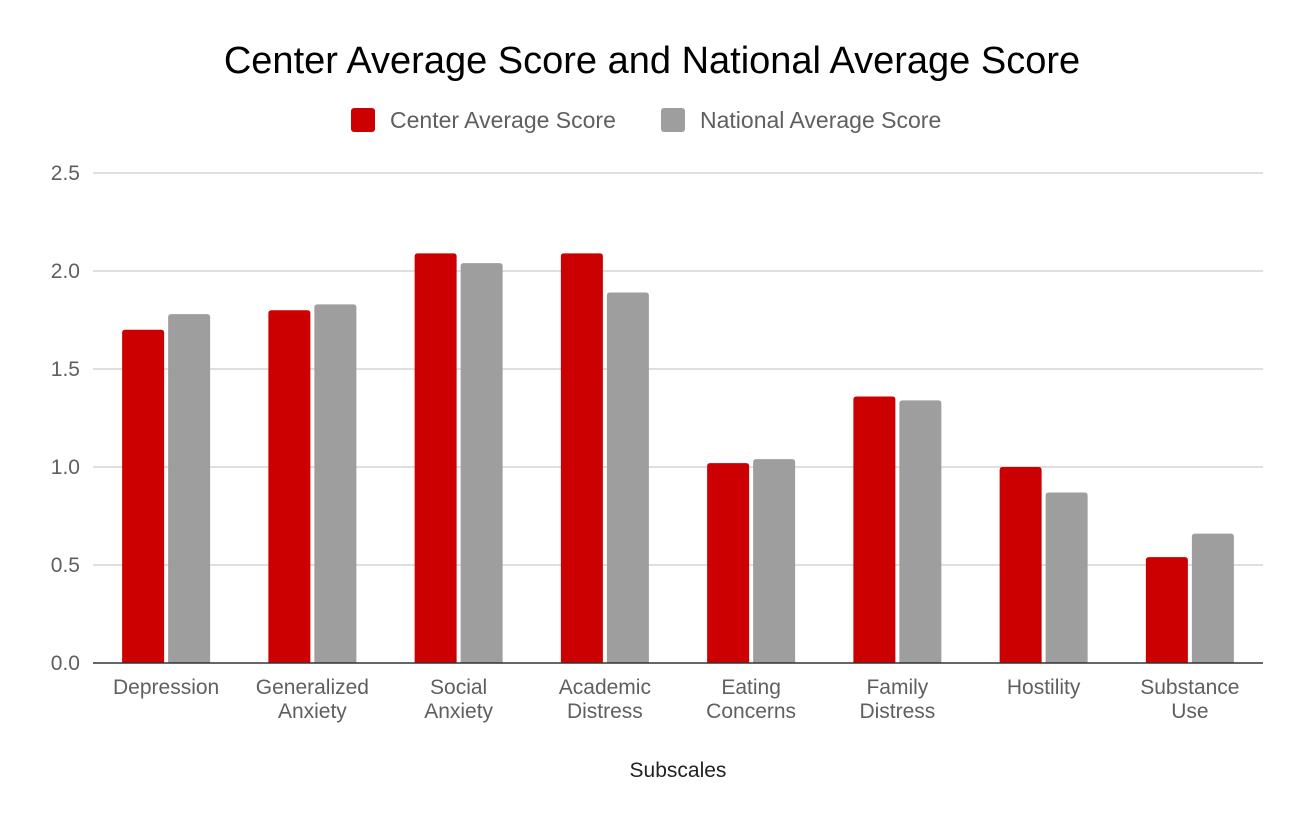  What do you see at coordinates (897, 687) in the screenshot?
I see `x-tick-label: Family` at bounding box center [897, 687].